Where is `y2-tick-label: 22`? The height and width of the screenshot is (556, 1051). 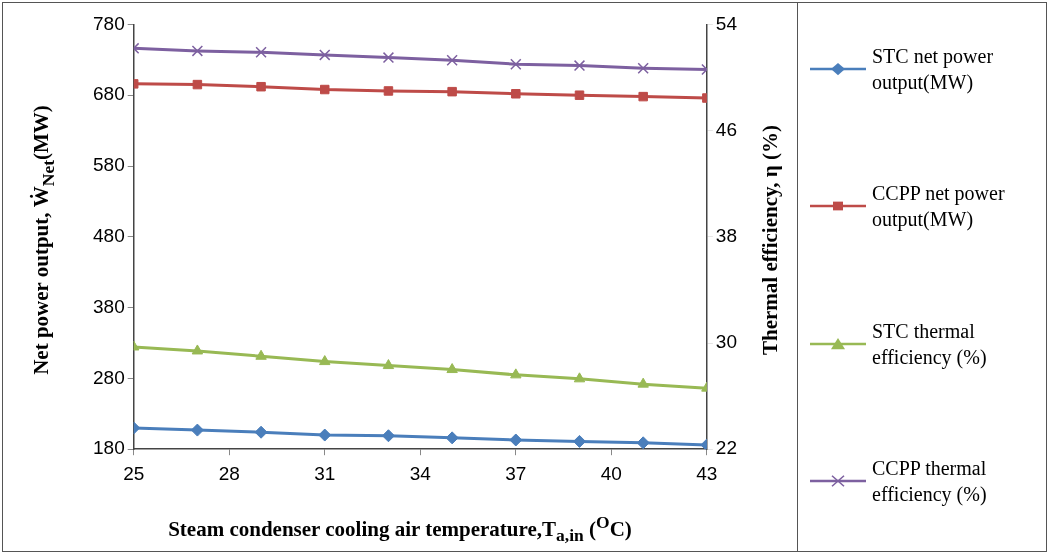 y2-tick-label: 22 is located at coordinates (726, 448).